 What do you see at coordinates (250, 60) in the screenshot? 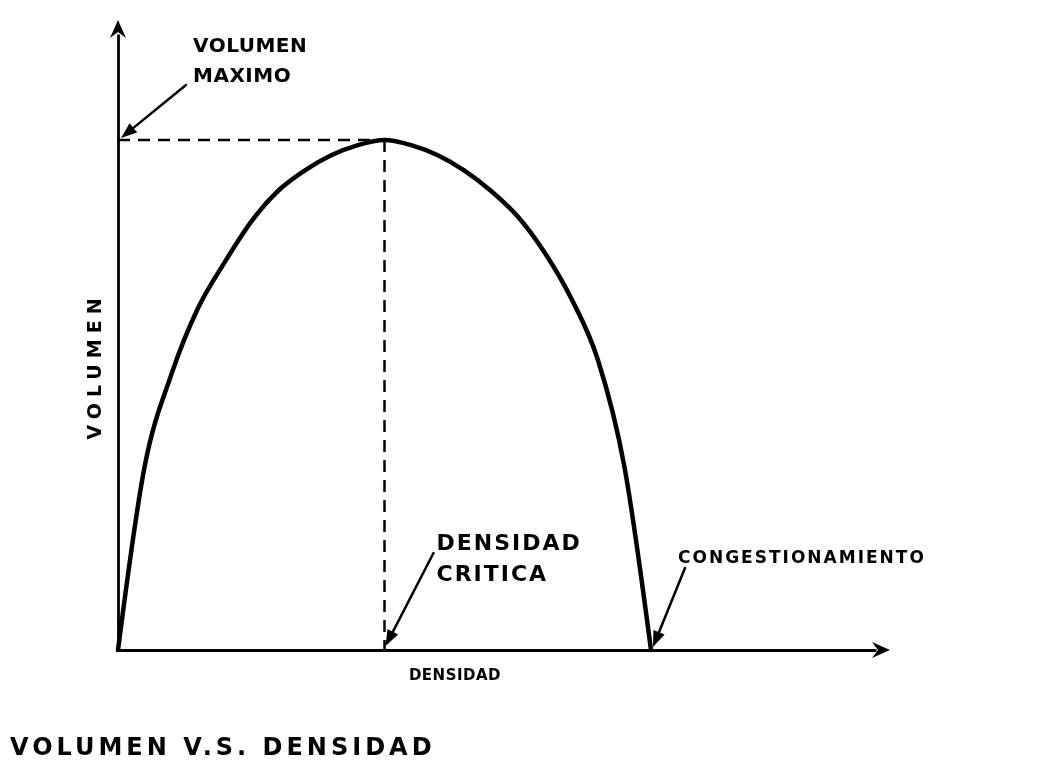
I see `ref-line-label: VOLUMEN MAXIMO` at bounding box center [250, 60].